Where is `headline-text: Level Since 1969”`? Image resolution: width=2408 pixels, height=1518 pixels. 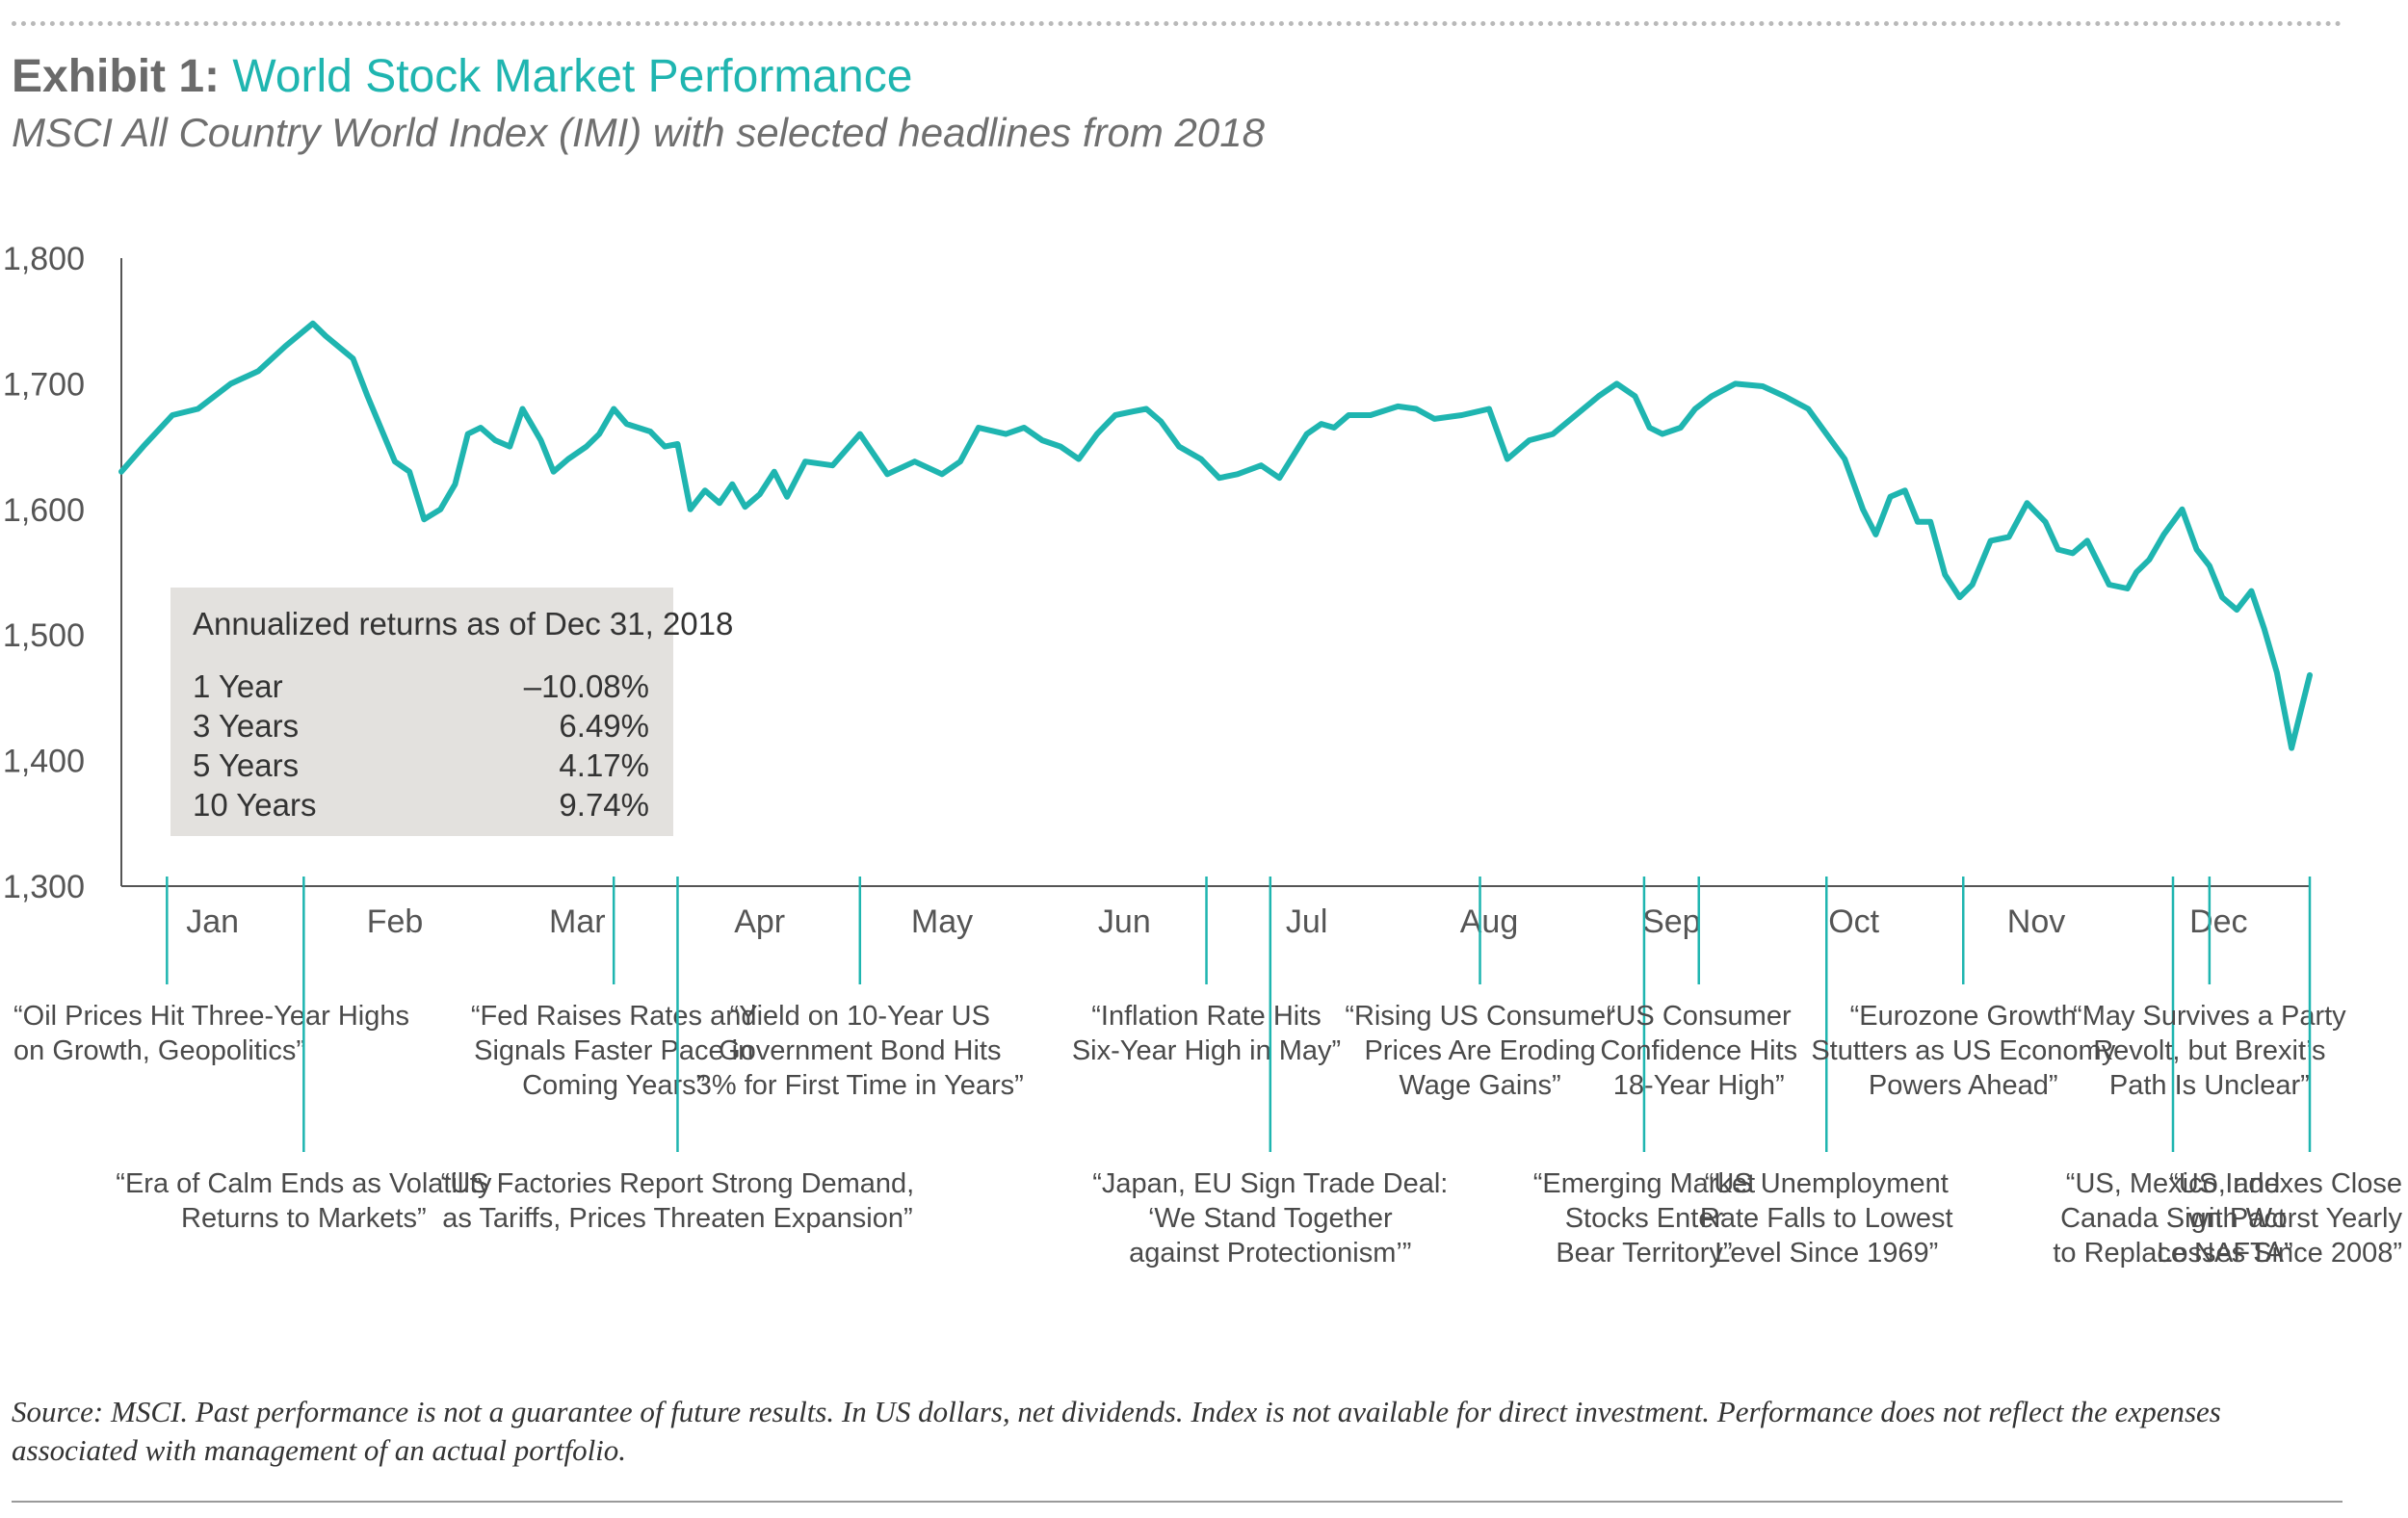
headline-text: Level Since 1969” is located at coordinates (1826, 1253).